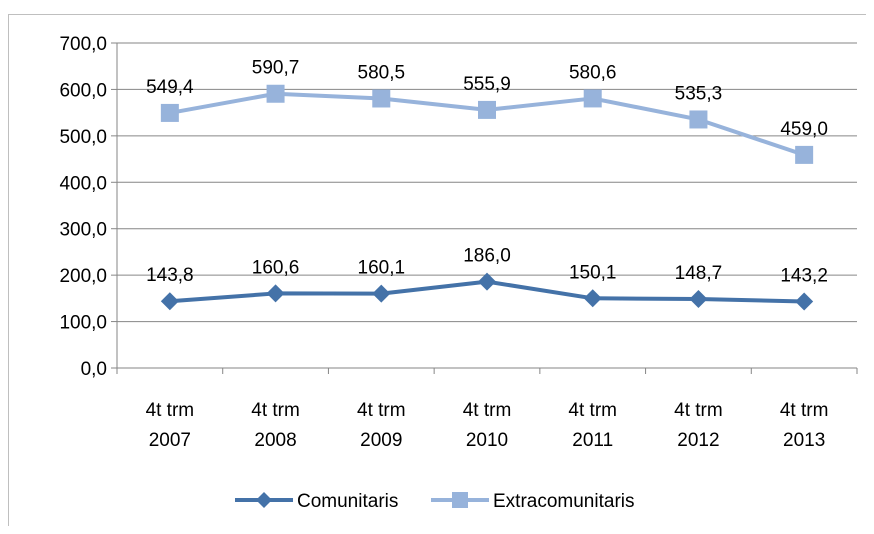 This screenshot has height=534, width=874. Describe the element at coordinates (170, 275) in the screenshot. I see `data-label: 143,8` at that location.